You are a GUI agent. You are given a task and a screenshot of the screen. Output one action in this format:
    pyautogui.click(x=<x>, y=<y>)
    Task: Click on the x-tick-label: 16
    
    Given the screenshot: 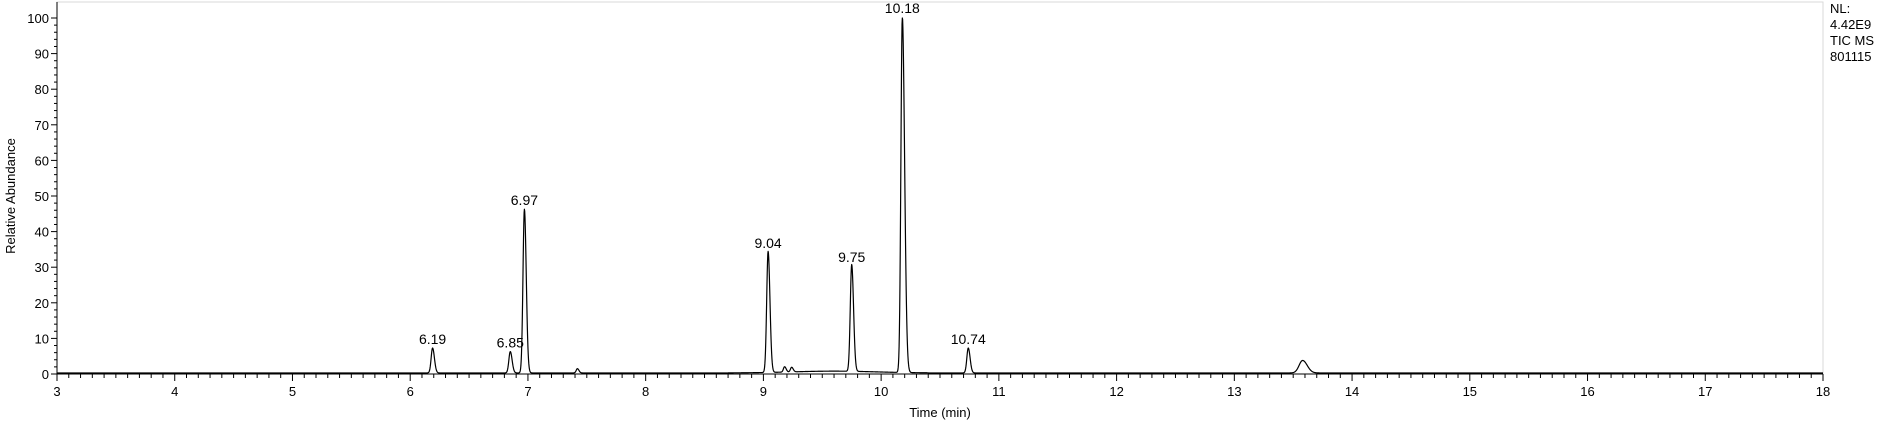 What is the action you would take?
    pyautogui.click(x=1587, y=391)
    